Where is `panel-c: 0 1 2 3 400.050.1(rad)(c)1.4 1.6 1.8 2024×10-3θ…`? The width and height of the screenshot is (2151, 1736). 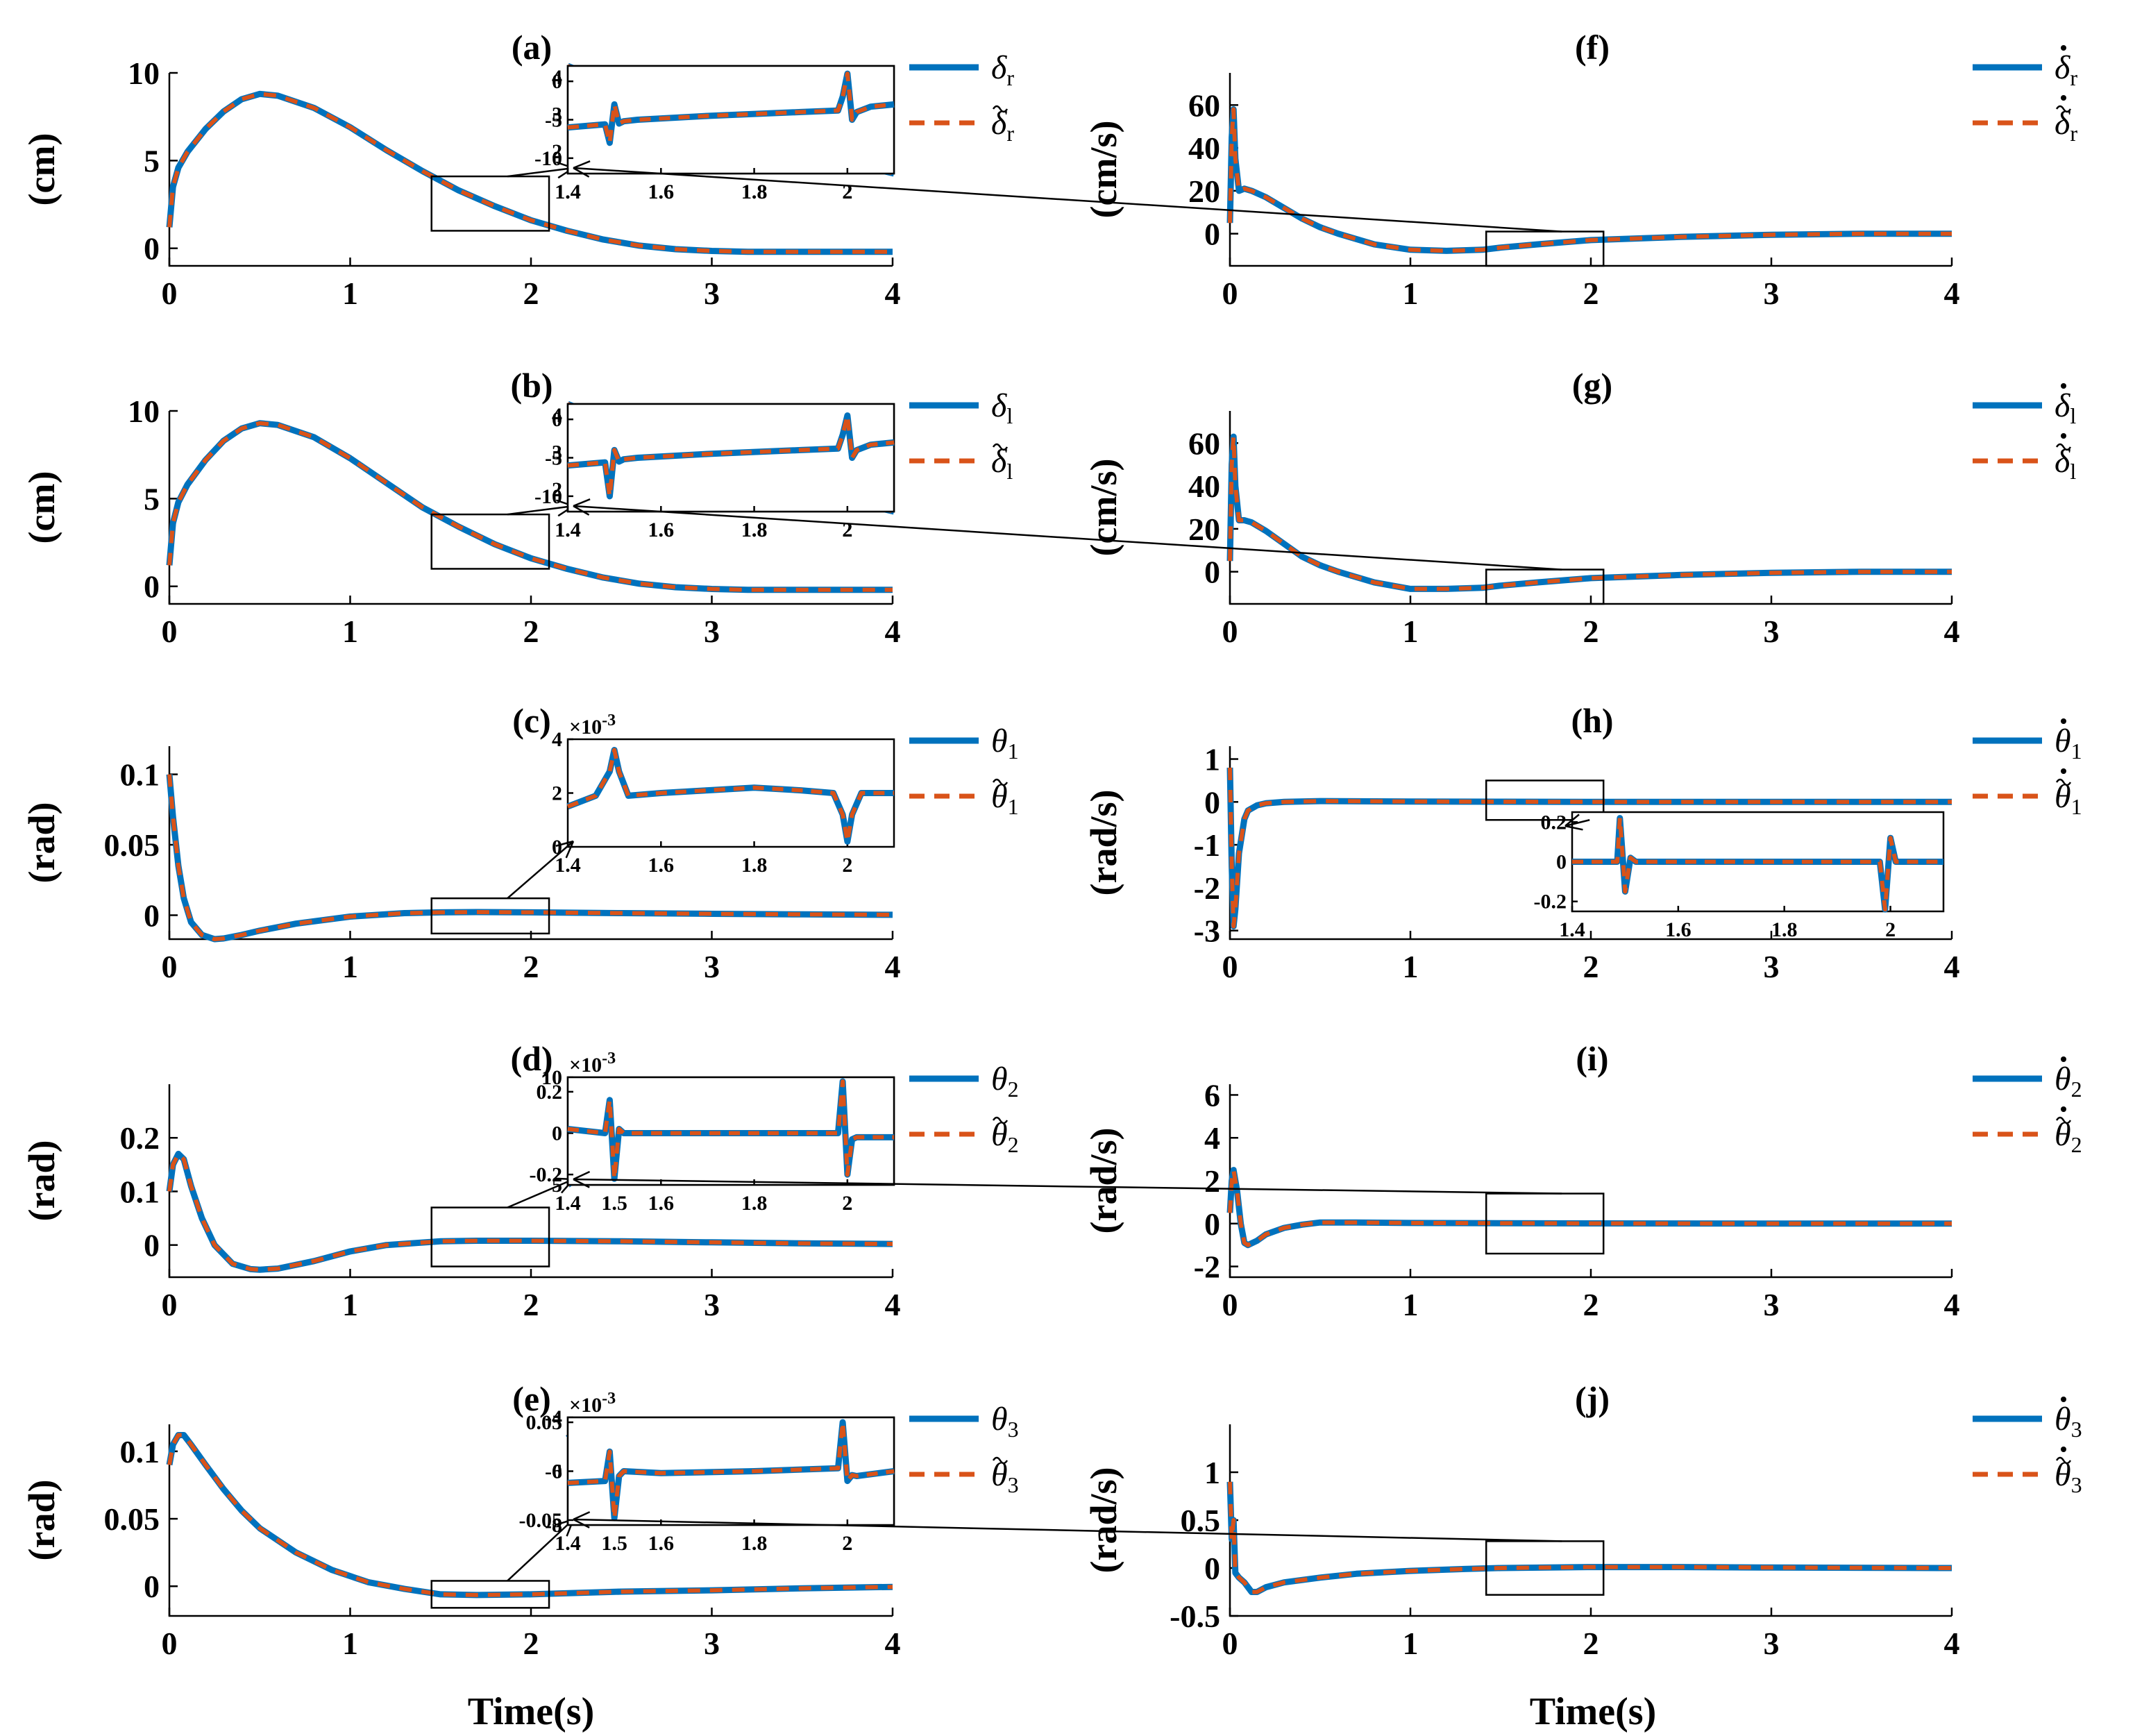
panel-c: 0 1 2 3 400.050.1(rad)(c)1.4 1.6 1.8 2024×10-3θ… is located at coordinates (520, 842).